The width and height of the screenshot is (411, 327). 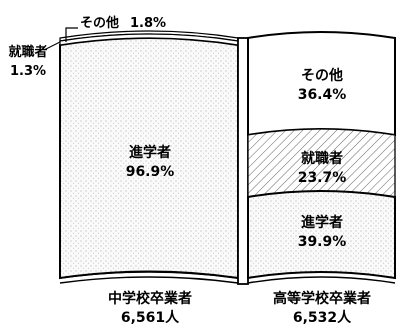 I want to click on category-total-中学校卒業者: 6,561人, so click(x=150, y=317).